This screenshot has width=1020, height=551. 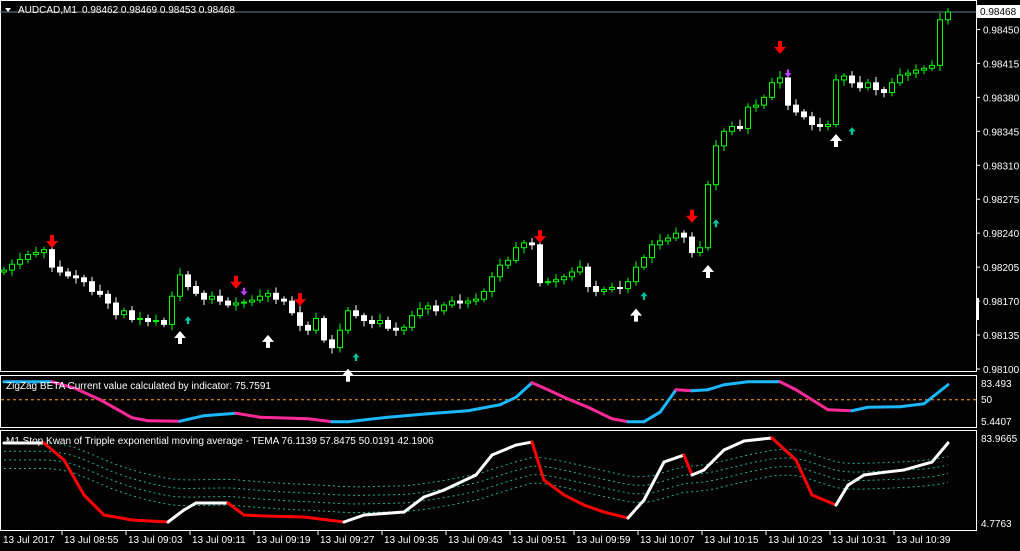 I want to click on time-tick-label: 13 Jul 10:07, so click(x=667, y=540).